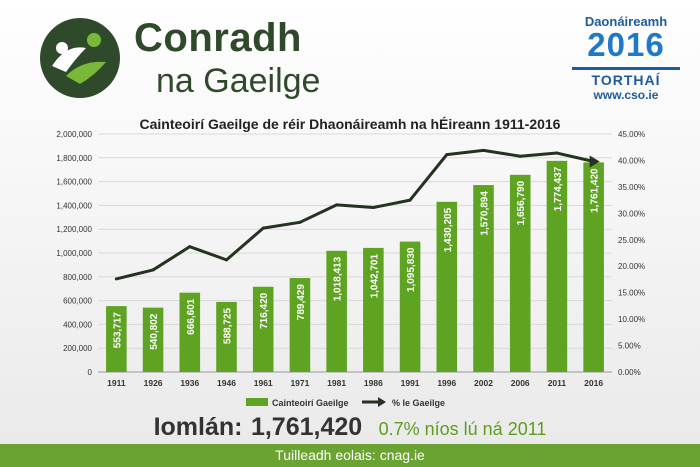  I want to click on y-left-tick-label: 0, so click(90, 372).